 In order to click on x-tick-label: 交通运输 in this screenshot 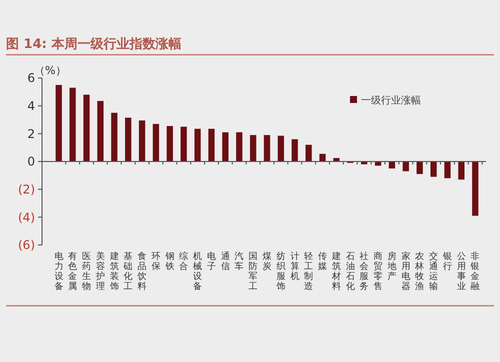, I will do `click(433, 271)`.